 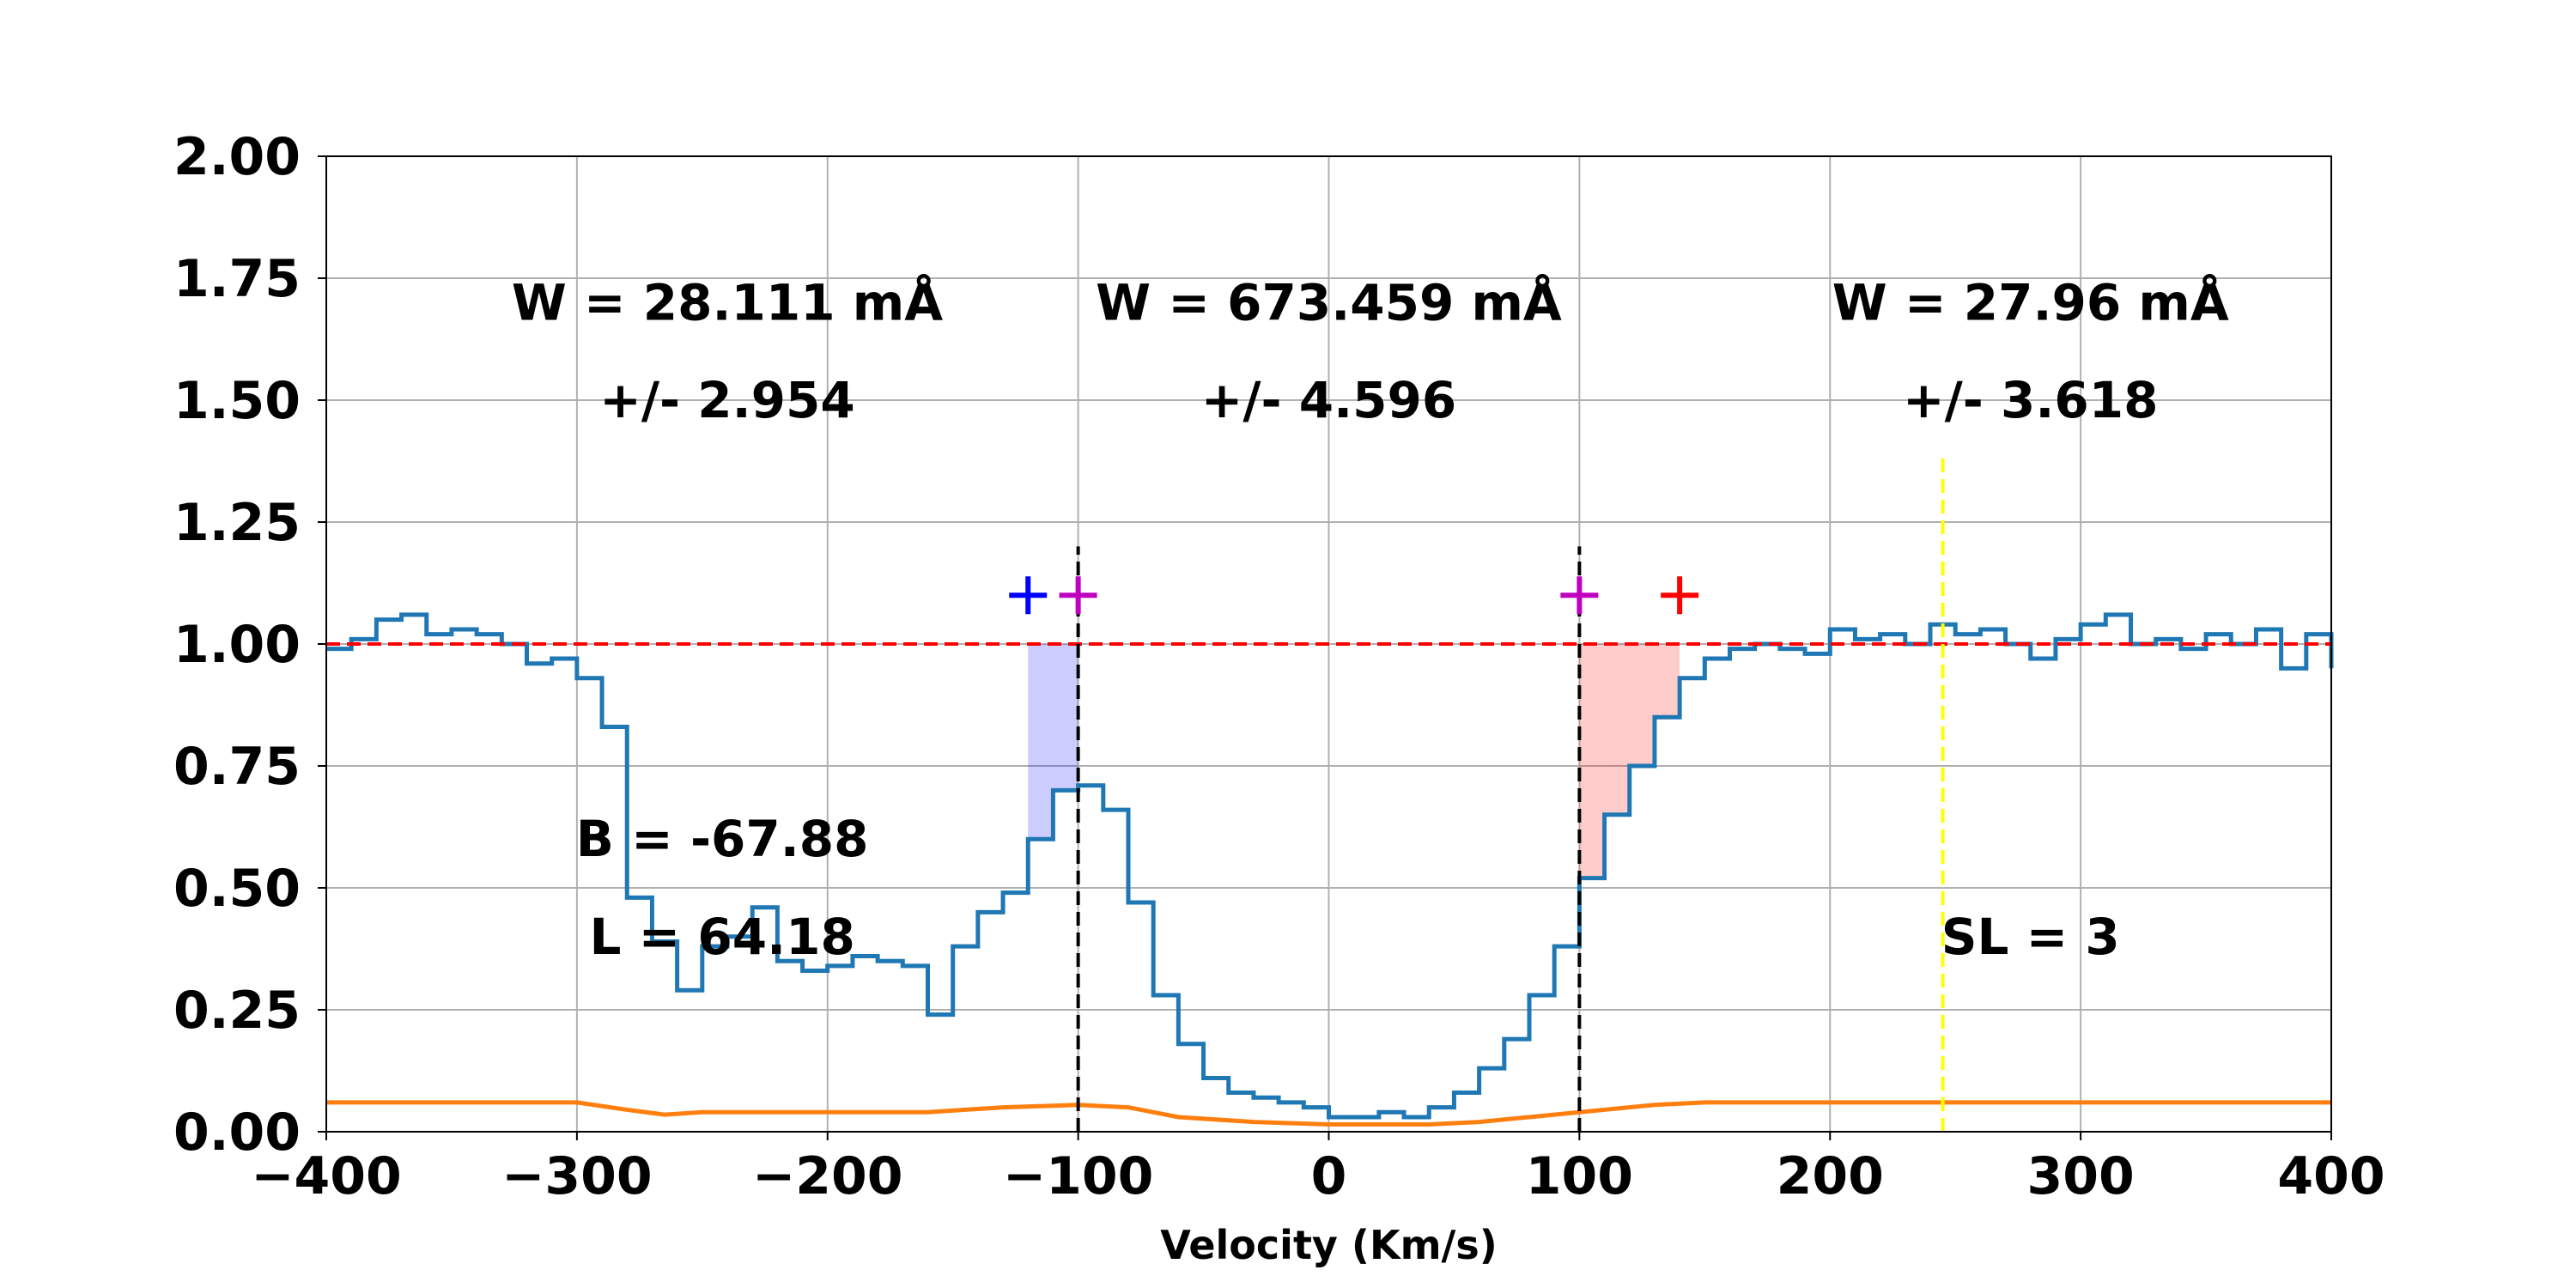 I want to click on x-tick-label: −400, so click(x=326, y=1176).